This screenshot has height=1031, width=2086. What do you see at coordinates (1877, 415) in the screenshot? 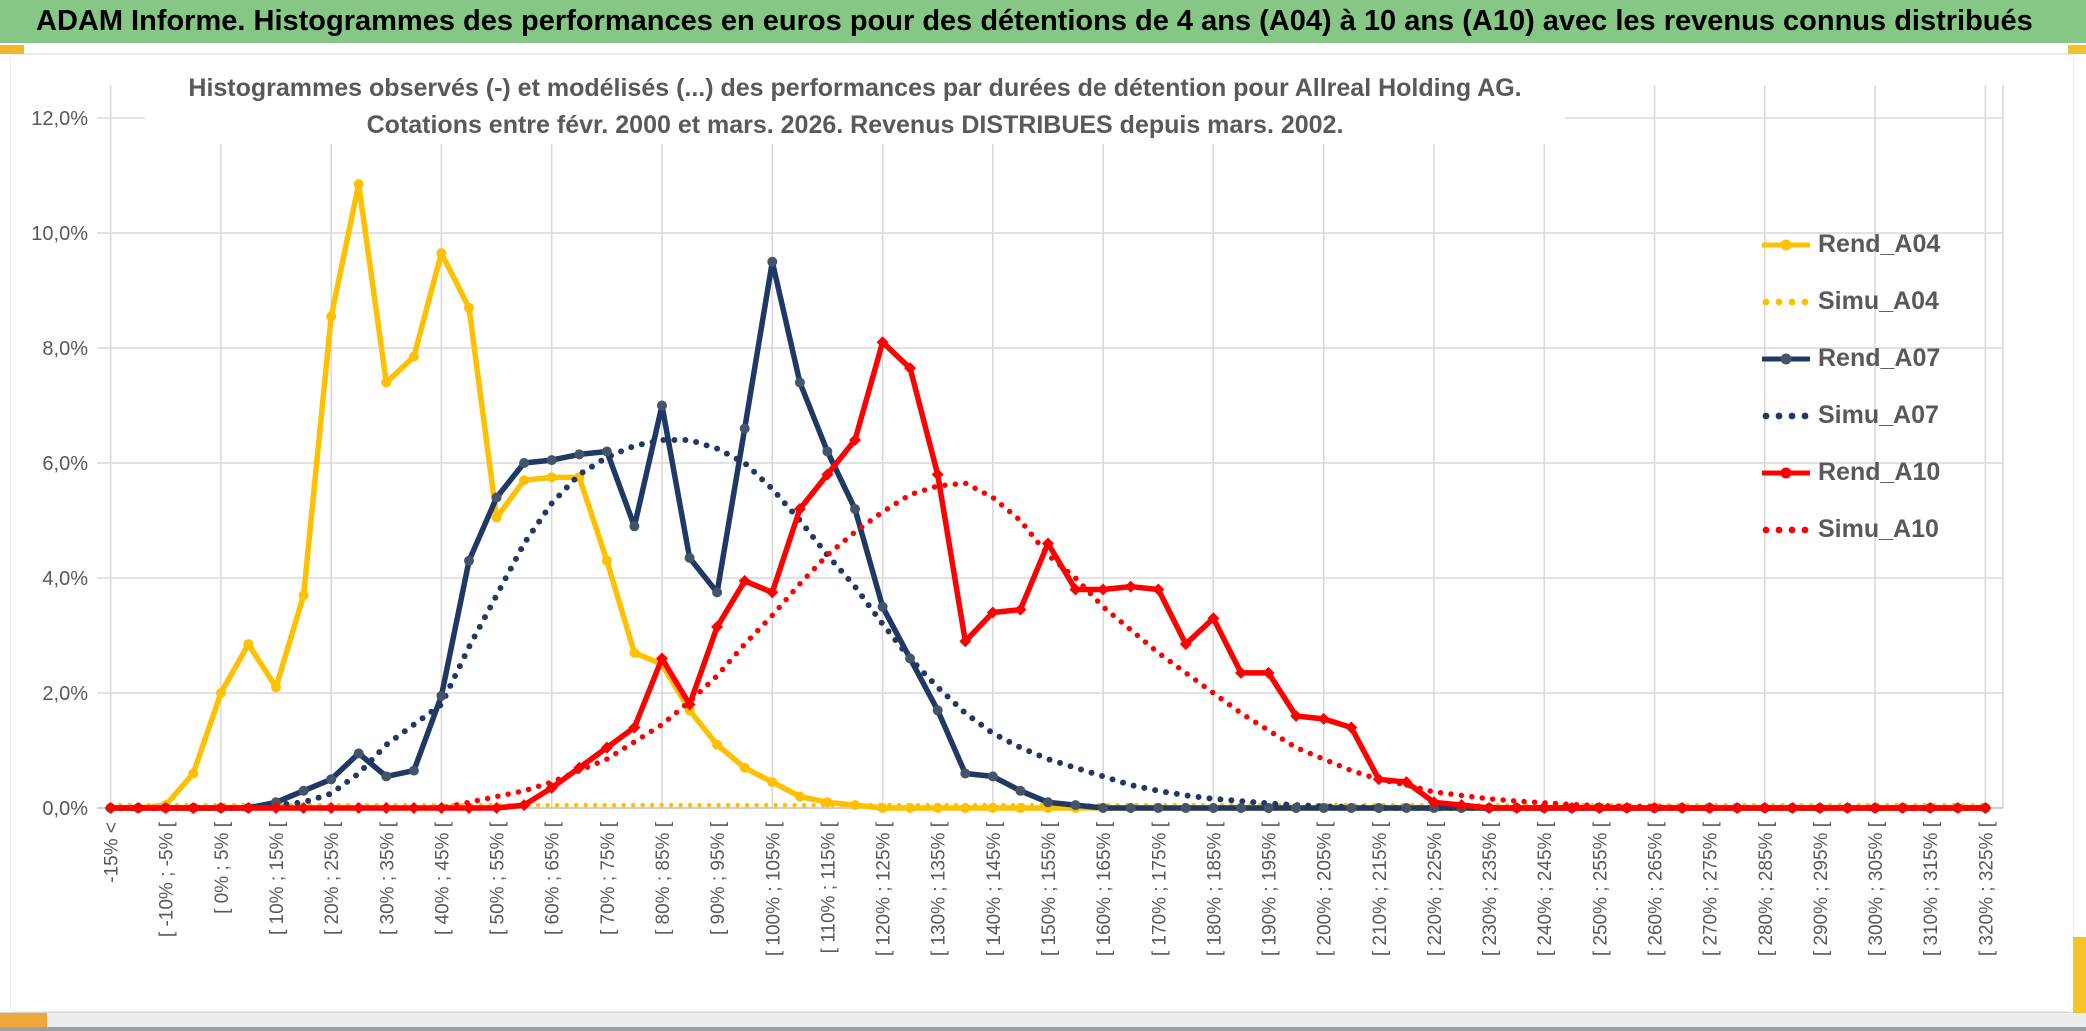
I see `legend-item-Simu_A07: Simu_A07` at bounding box center [1877, 415].